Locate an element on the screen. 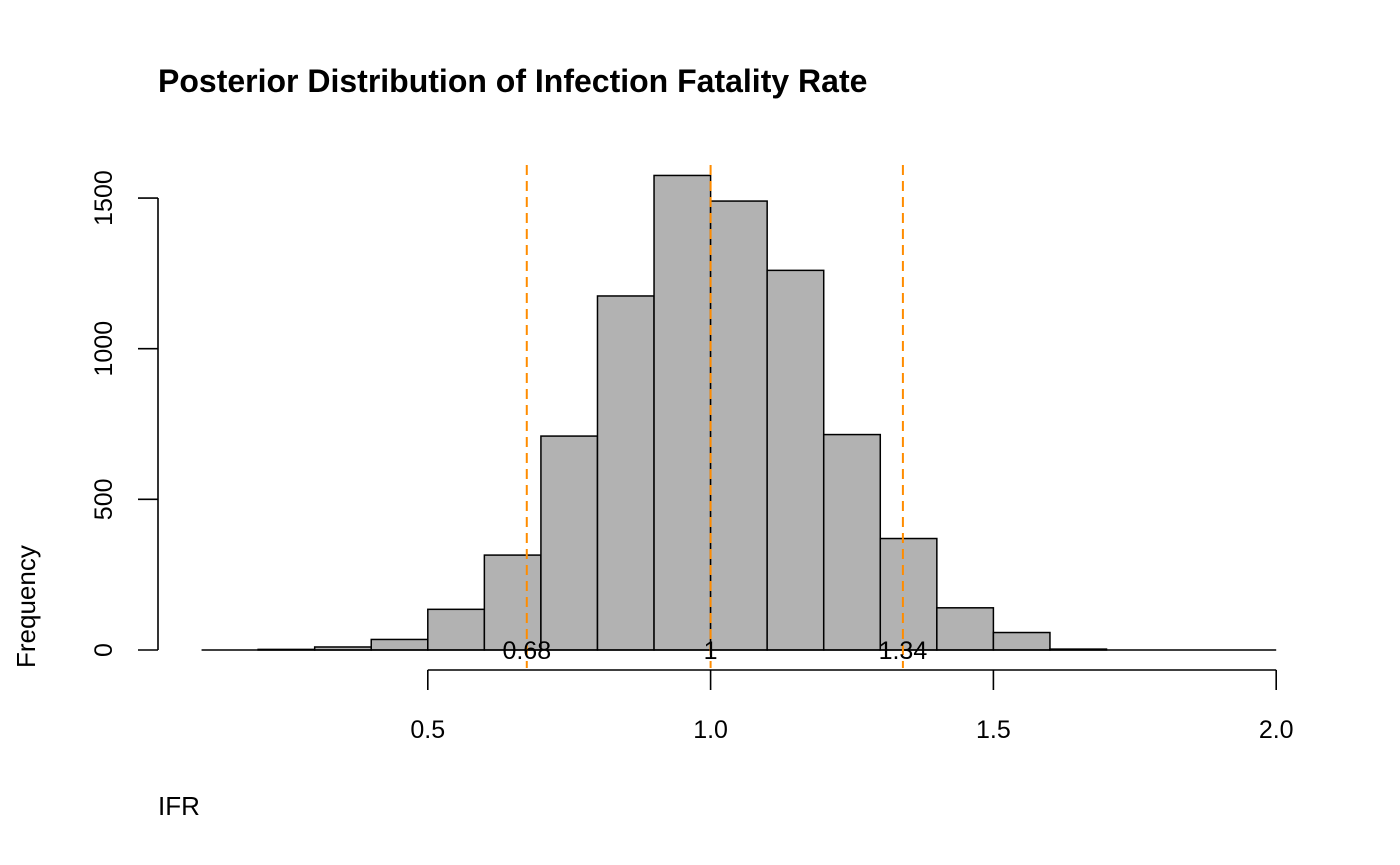  x-tick-label: 0.5 is located at coordinates (427, 730).